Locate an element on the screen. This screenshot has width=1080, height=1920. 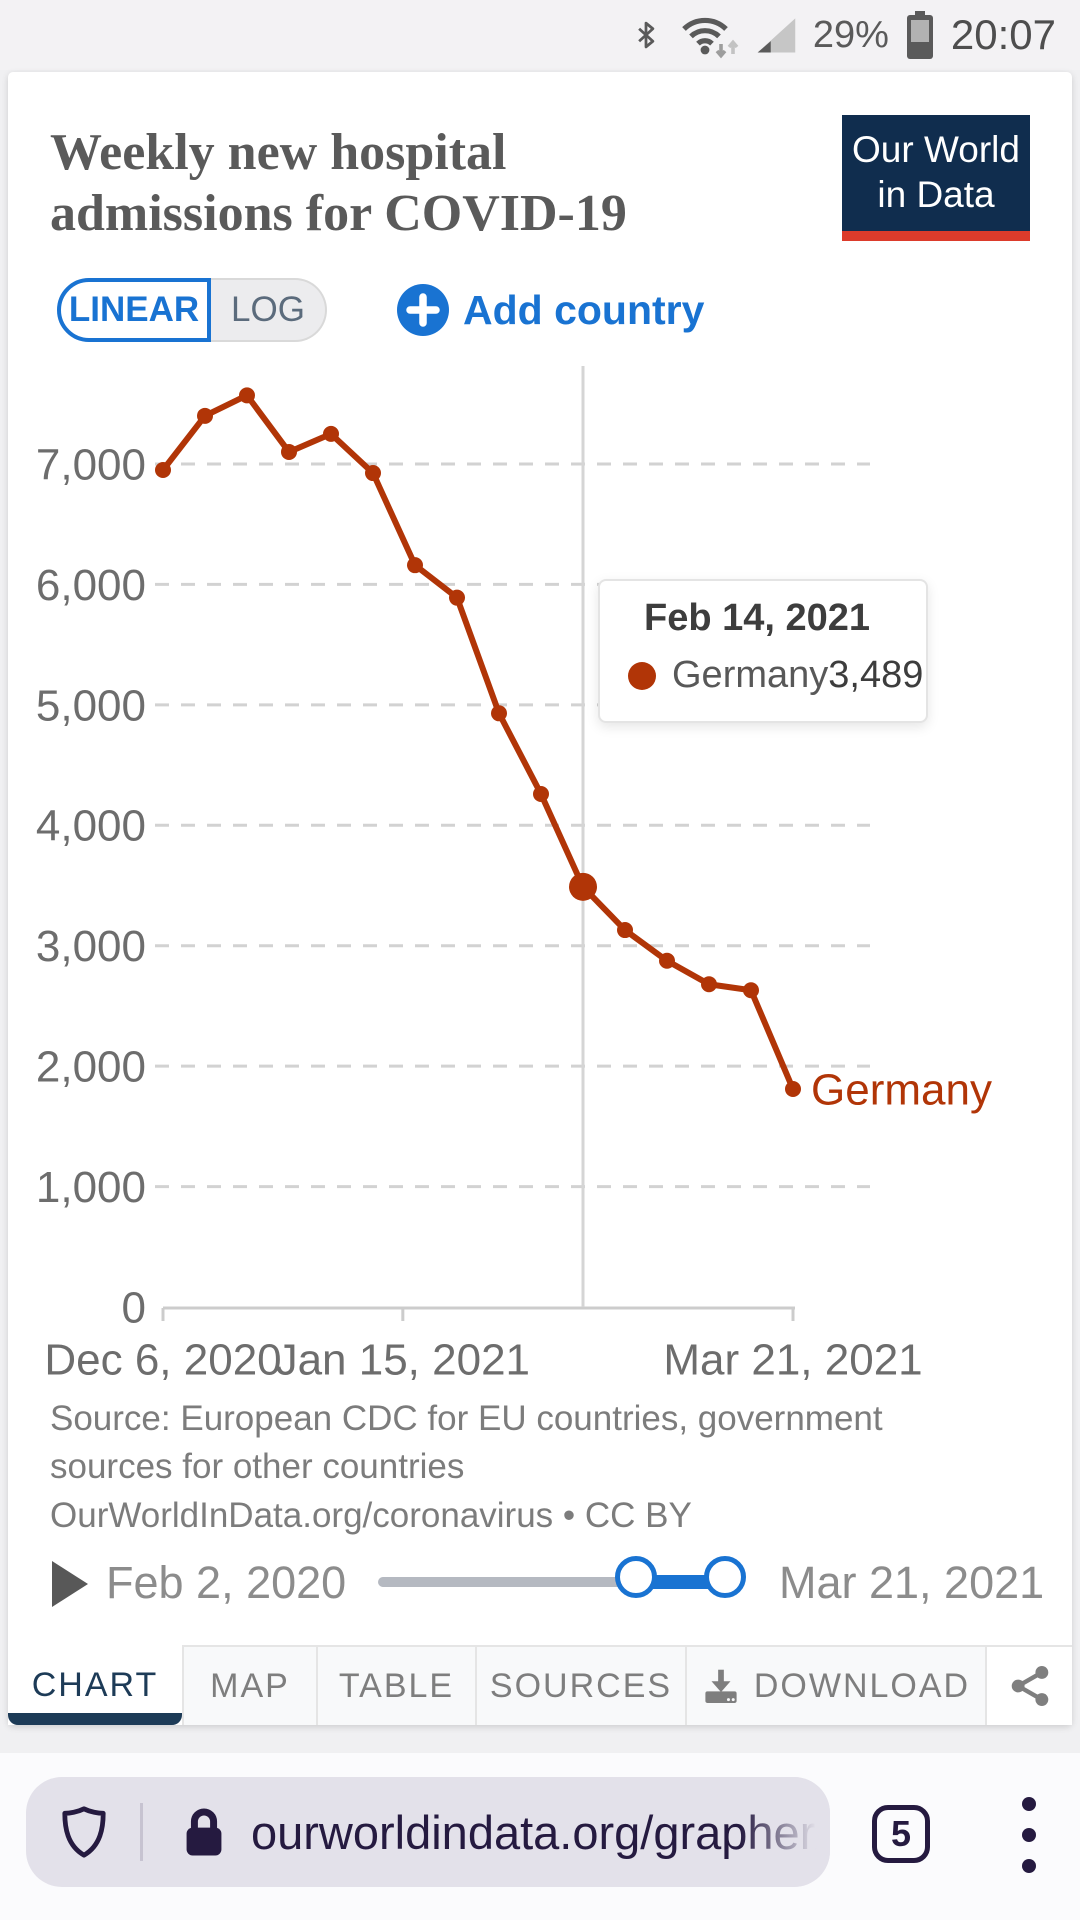
download-icon is located at coordinates (721, 1686).